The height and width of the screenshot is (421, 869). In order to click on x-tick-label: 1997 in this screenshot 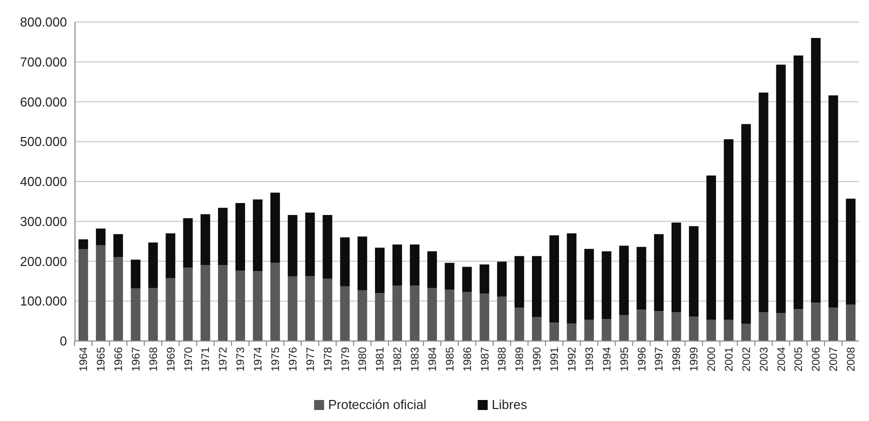, I will do `click(660, 359)`.